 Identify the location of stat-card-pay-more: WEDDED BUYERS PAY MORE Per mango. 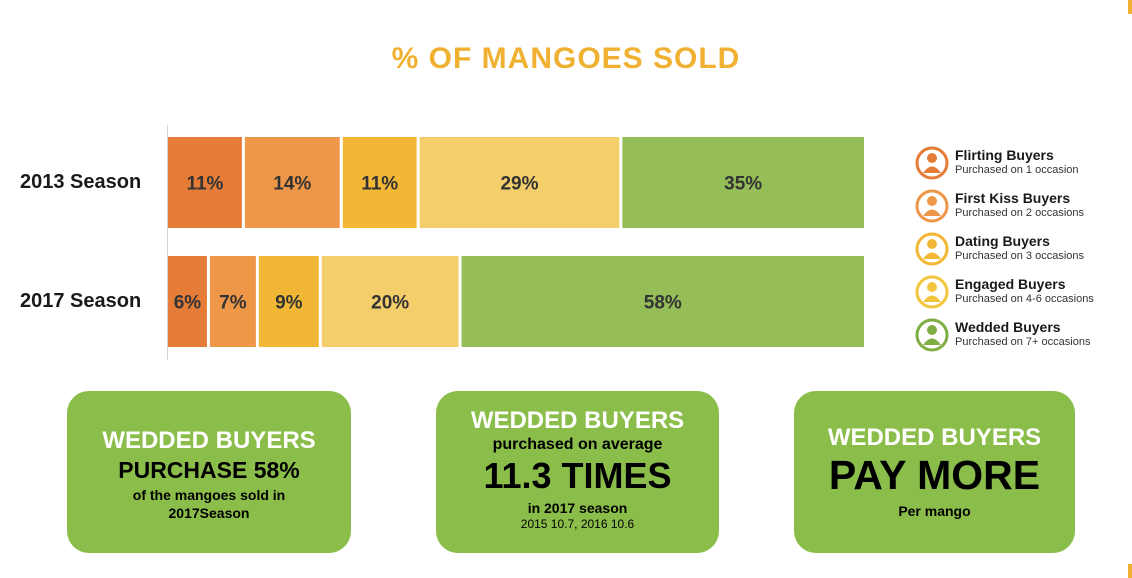
(934, 472).